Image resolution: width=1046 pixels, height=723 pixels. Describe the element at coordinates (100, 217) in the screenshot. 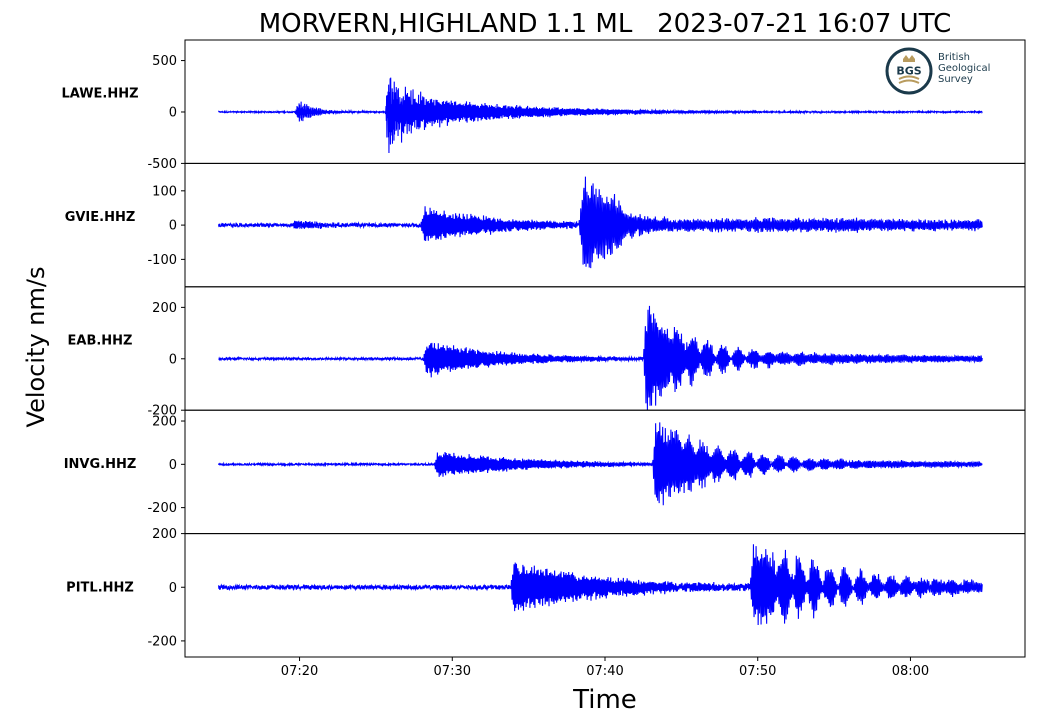

I see `station-label: GVIE.HHZ` at that location.